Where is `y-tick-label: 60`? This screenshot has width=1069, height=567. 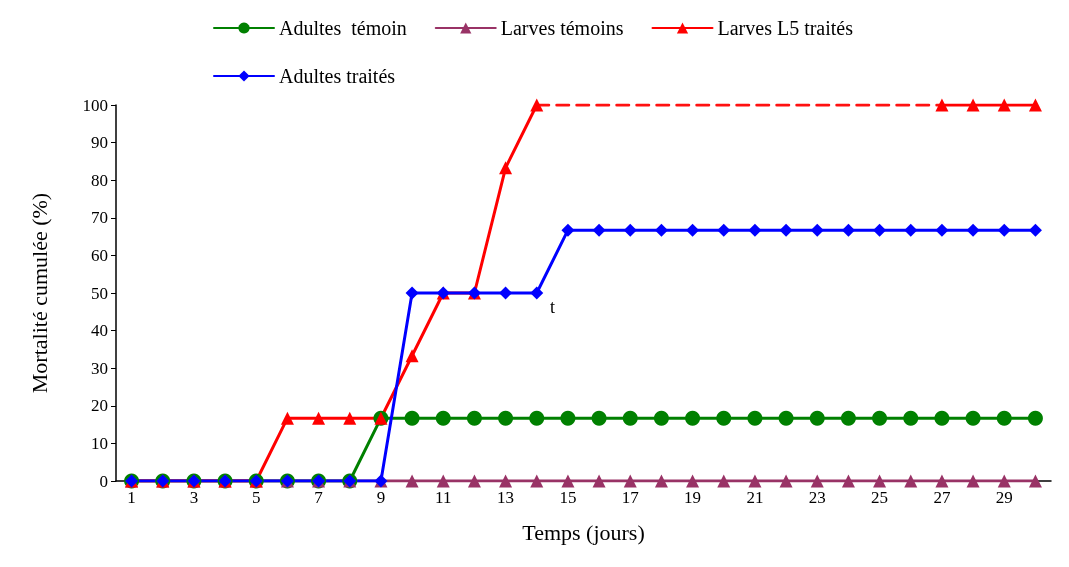 y-tick-label: 60 is located at coordinates (99, 255).